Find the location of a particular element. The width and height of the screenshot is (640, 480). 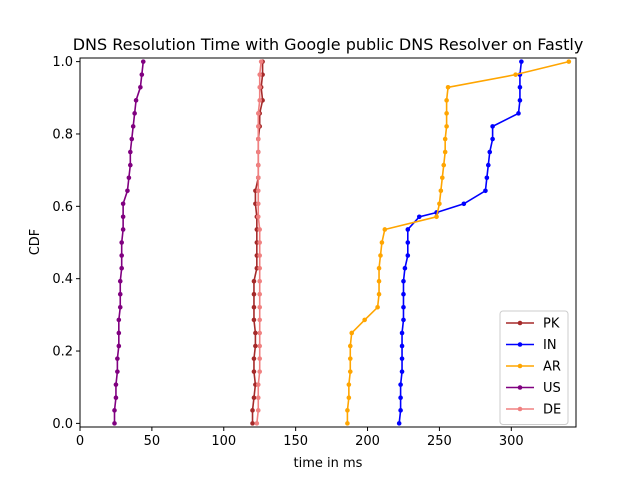

x-axis-label: time in ms is located at coordinates (328, 463).